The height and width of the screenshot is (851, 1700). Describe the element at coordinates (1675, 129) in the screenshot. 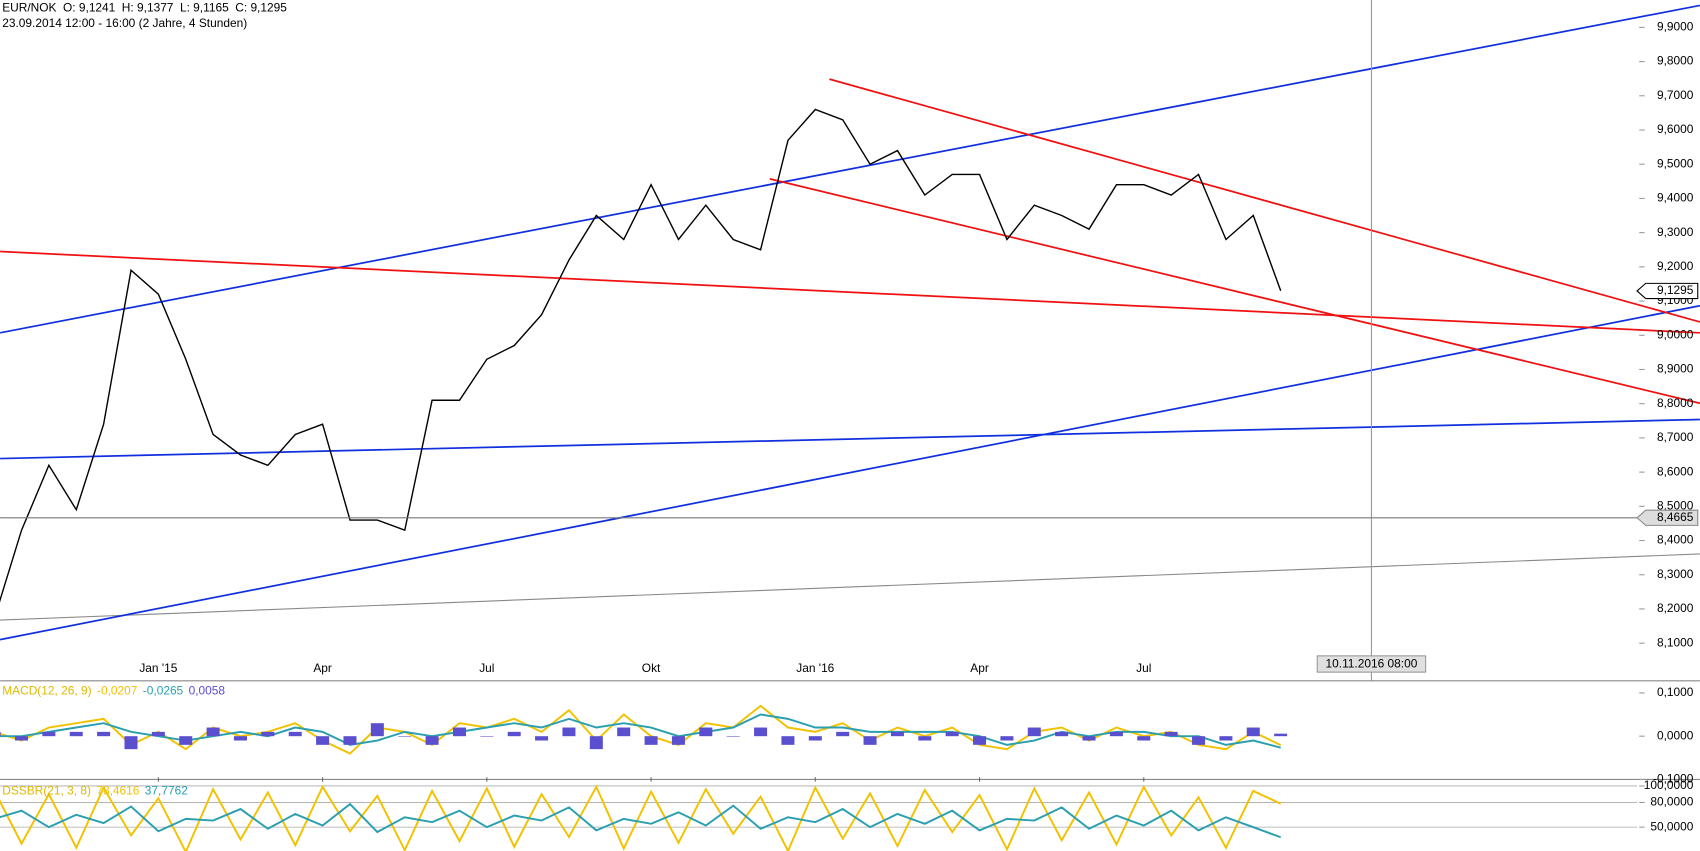

I see `y-tick-label: 9,6000` at that location.